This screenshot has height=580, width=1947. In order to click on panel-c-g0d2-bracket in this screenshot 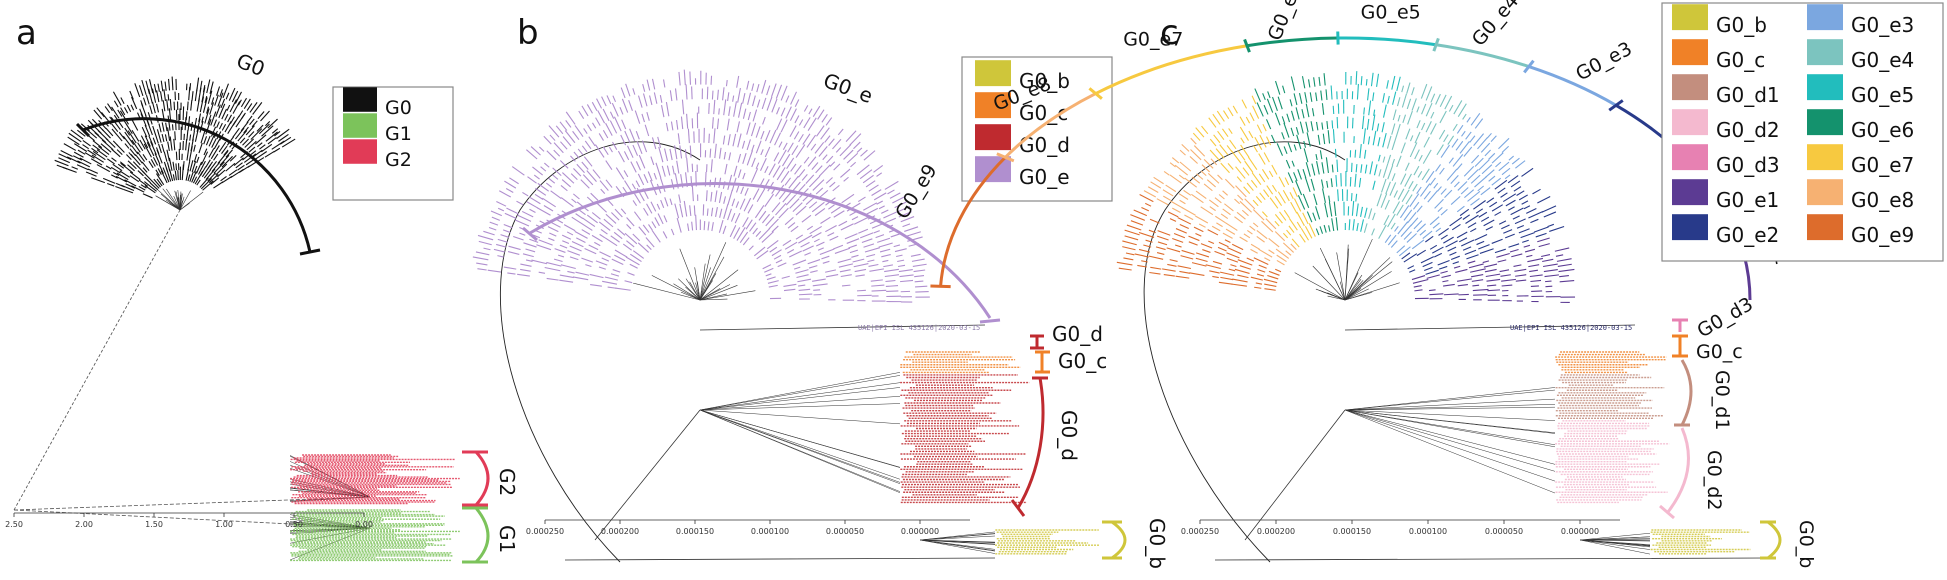, I will do `click(1678, 470)`.